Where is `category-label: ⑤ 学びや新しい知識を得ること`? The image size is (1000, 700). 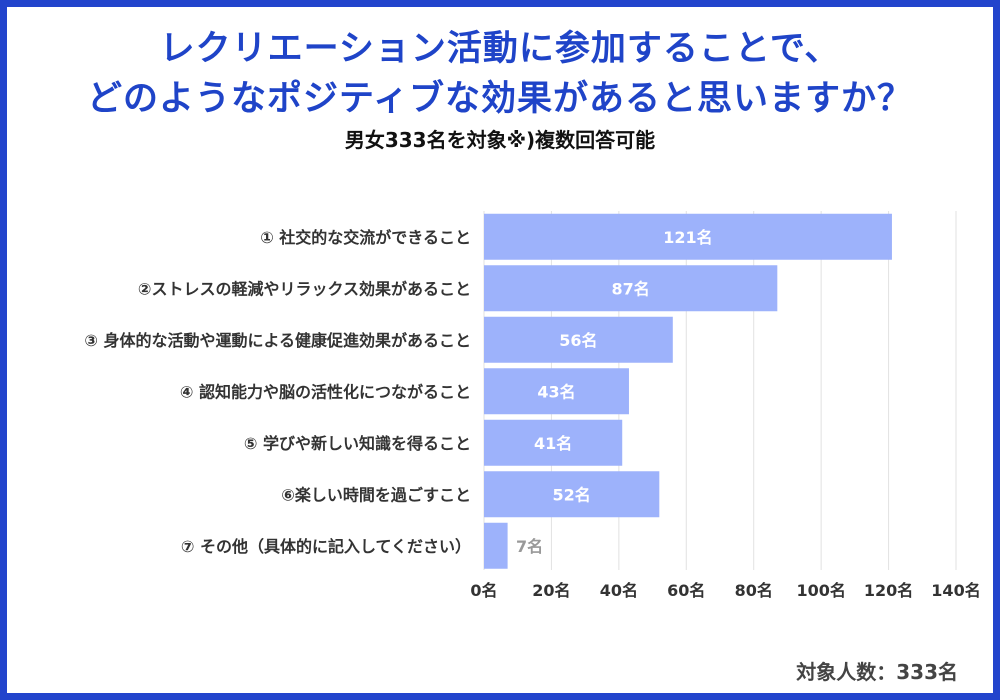
category-label: ⑤ 学びや新しい知識を得ること is located at coordinates (357, 443).